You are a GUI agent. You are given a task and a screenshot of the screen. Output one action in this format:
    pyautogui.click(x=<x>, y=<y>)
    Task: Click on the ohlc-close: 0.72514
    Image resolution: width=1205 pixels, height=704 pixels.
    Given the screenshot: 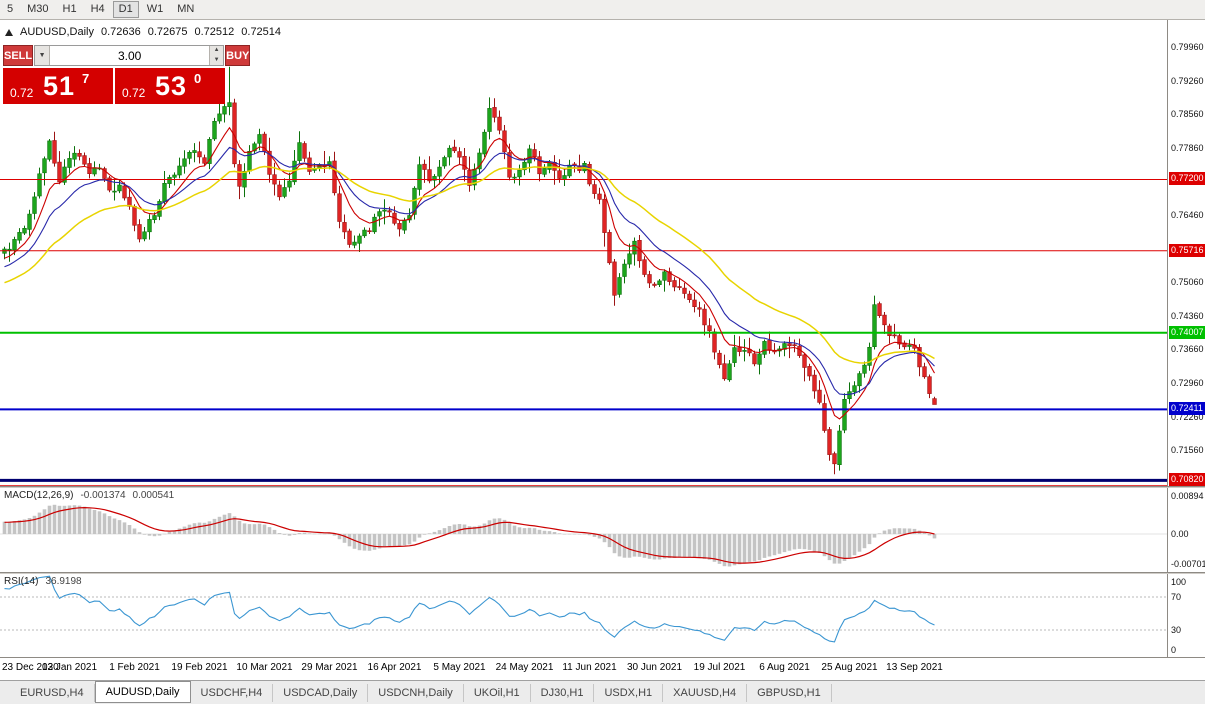 What is the action you would take?
    pyautogui.click(x=261, y=32)
    